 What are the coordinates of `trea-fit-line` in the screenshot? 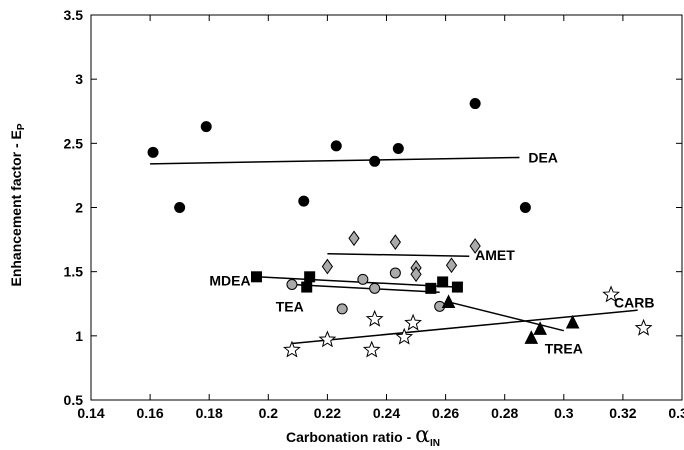 It's located at (504, 316).